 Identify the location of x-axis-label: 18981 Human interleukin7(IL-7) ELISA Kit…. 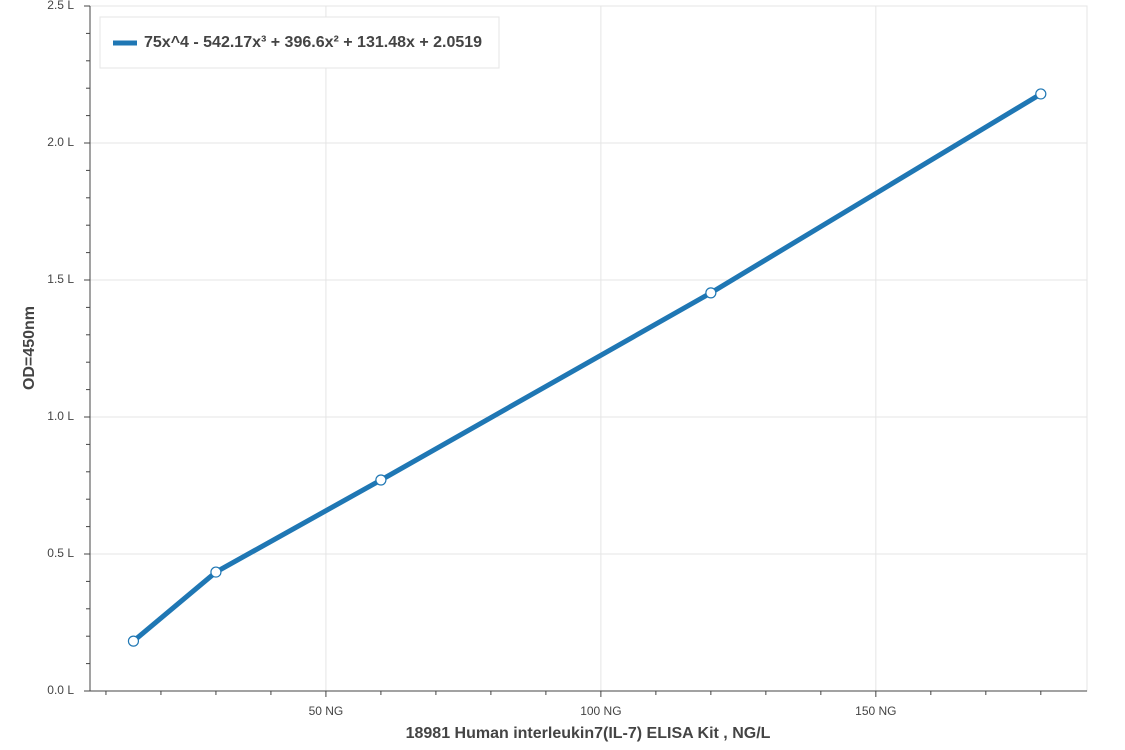
(588, 733).